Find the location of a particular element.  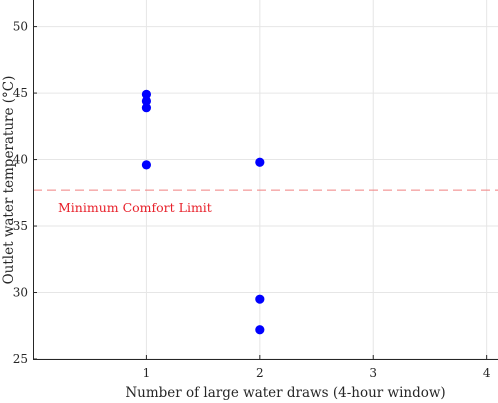

y-axis-label: Outlet water temperature (°C) is located at coordinates (9, 180).